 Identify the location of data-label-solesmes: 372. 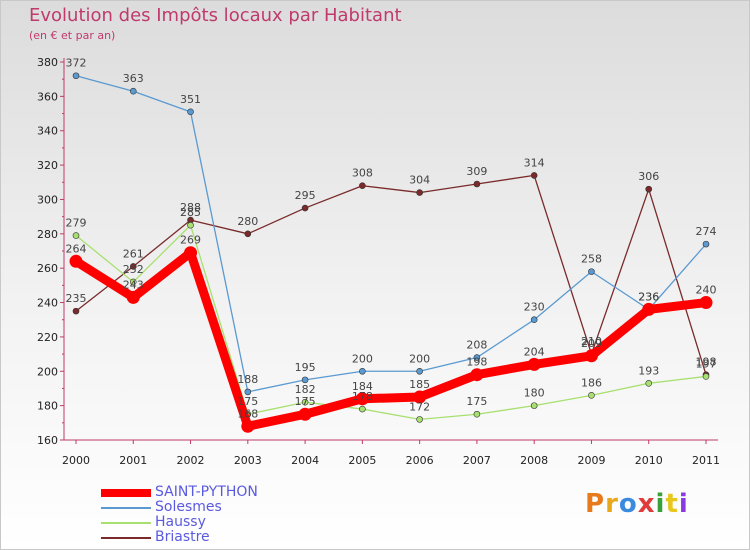
(76, 63).